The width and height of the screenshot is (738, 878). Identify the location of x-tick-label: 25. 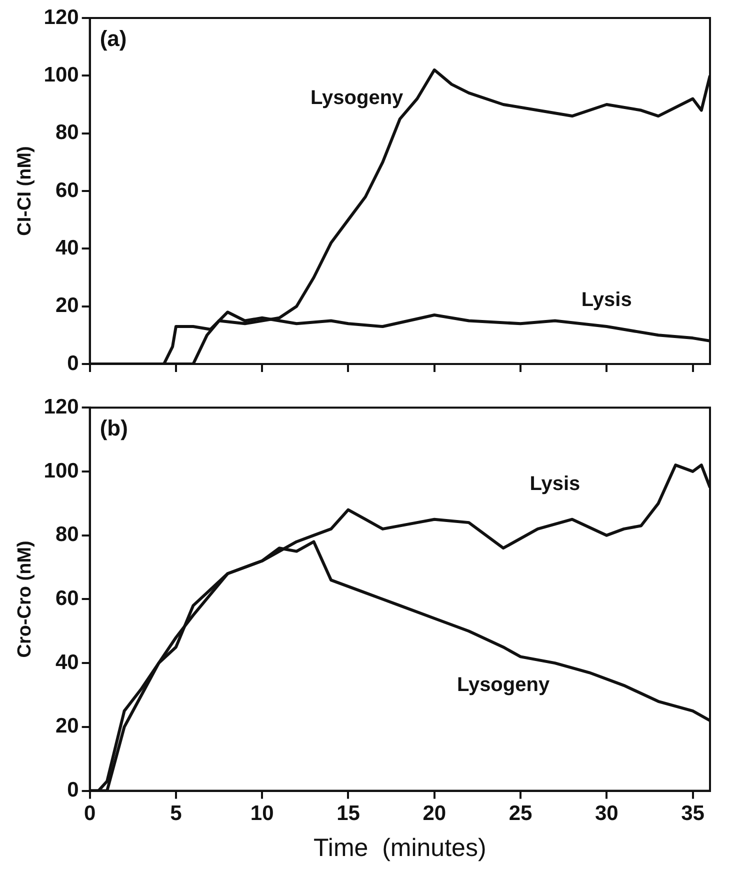
(520, 814).